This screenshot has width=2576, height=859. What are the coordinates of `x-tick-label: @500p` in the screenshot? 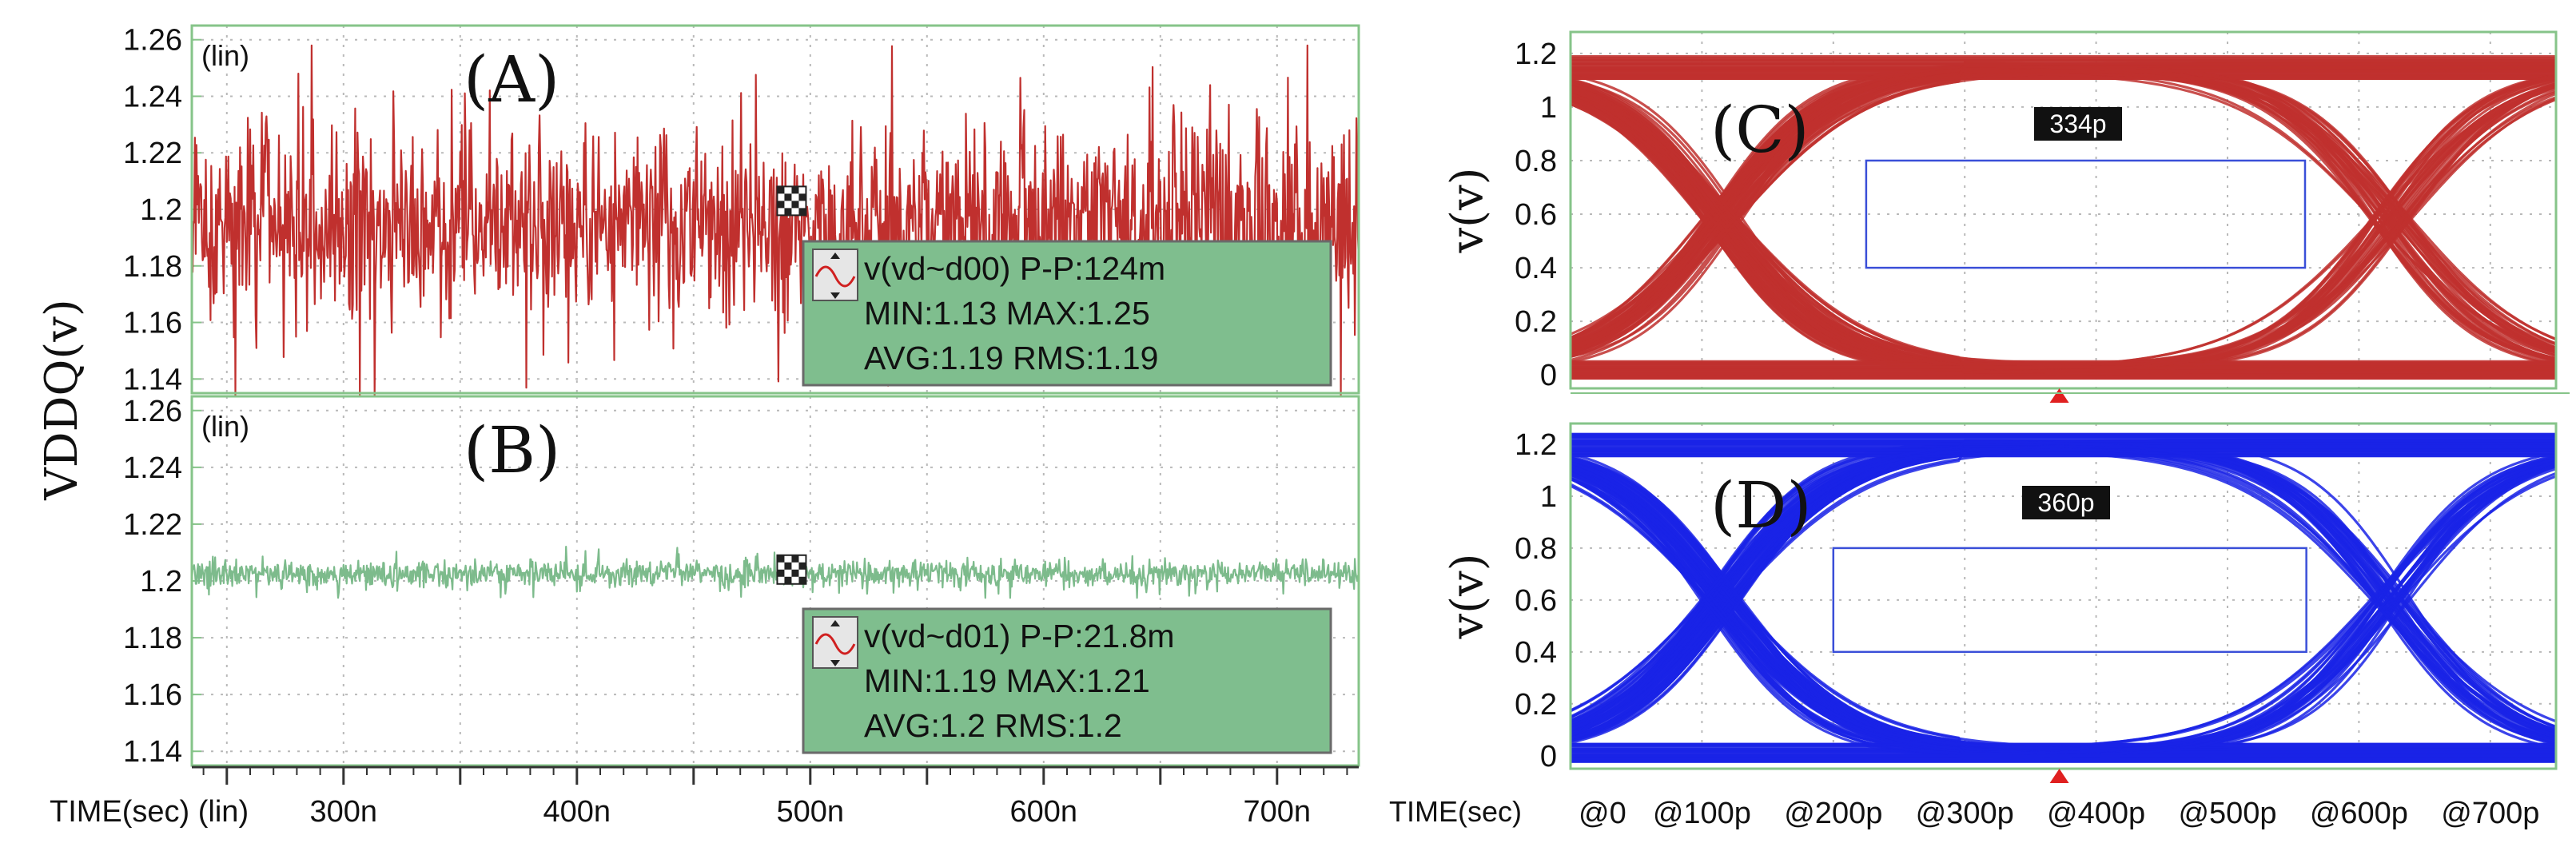 It's located at (2227, 813).